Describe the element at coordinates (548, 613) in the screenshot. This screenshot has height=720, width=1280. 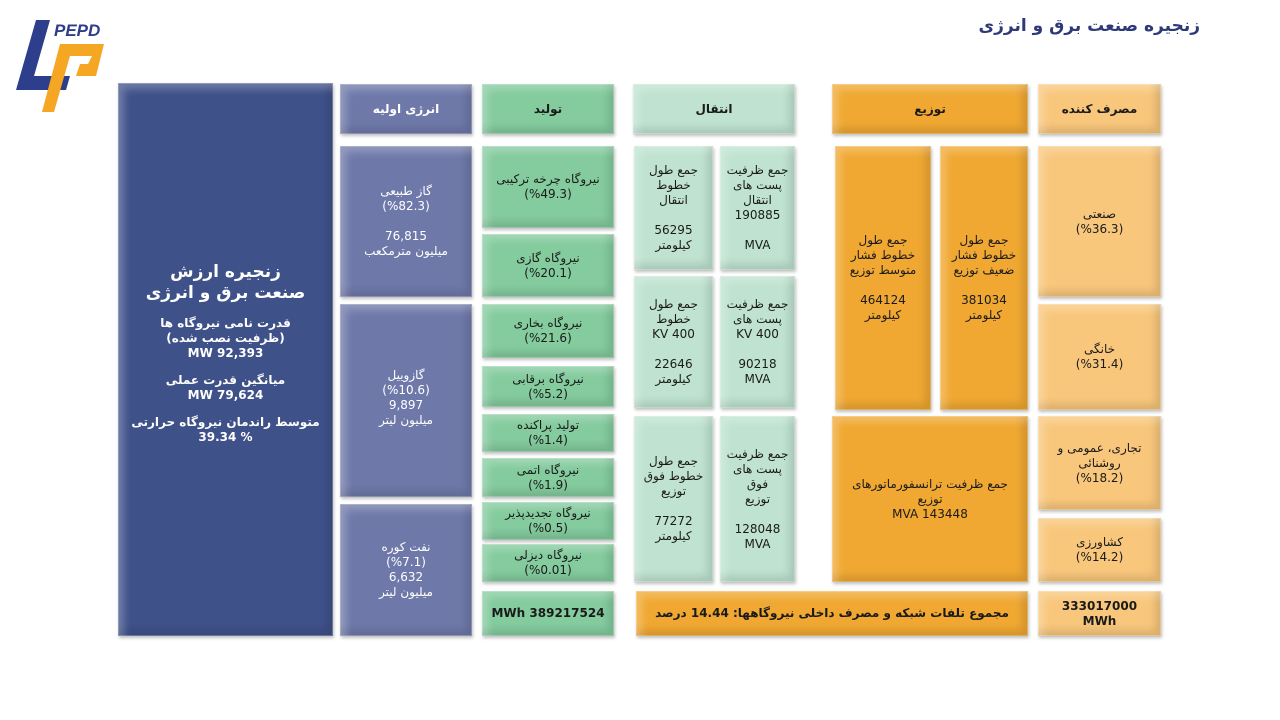
I see `production-total: 389217524 MWh` at that location.